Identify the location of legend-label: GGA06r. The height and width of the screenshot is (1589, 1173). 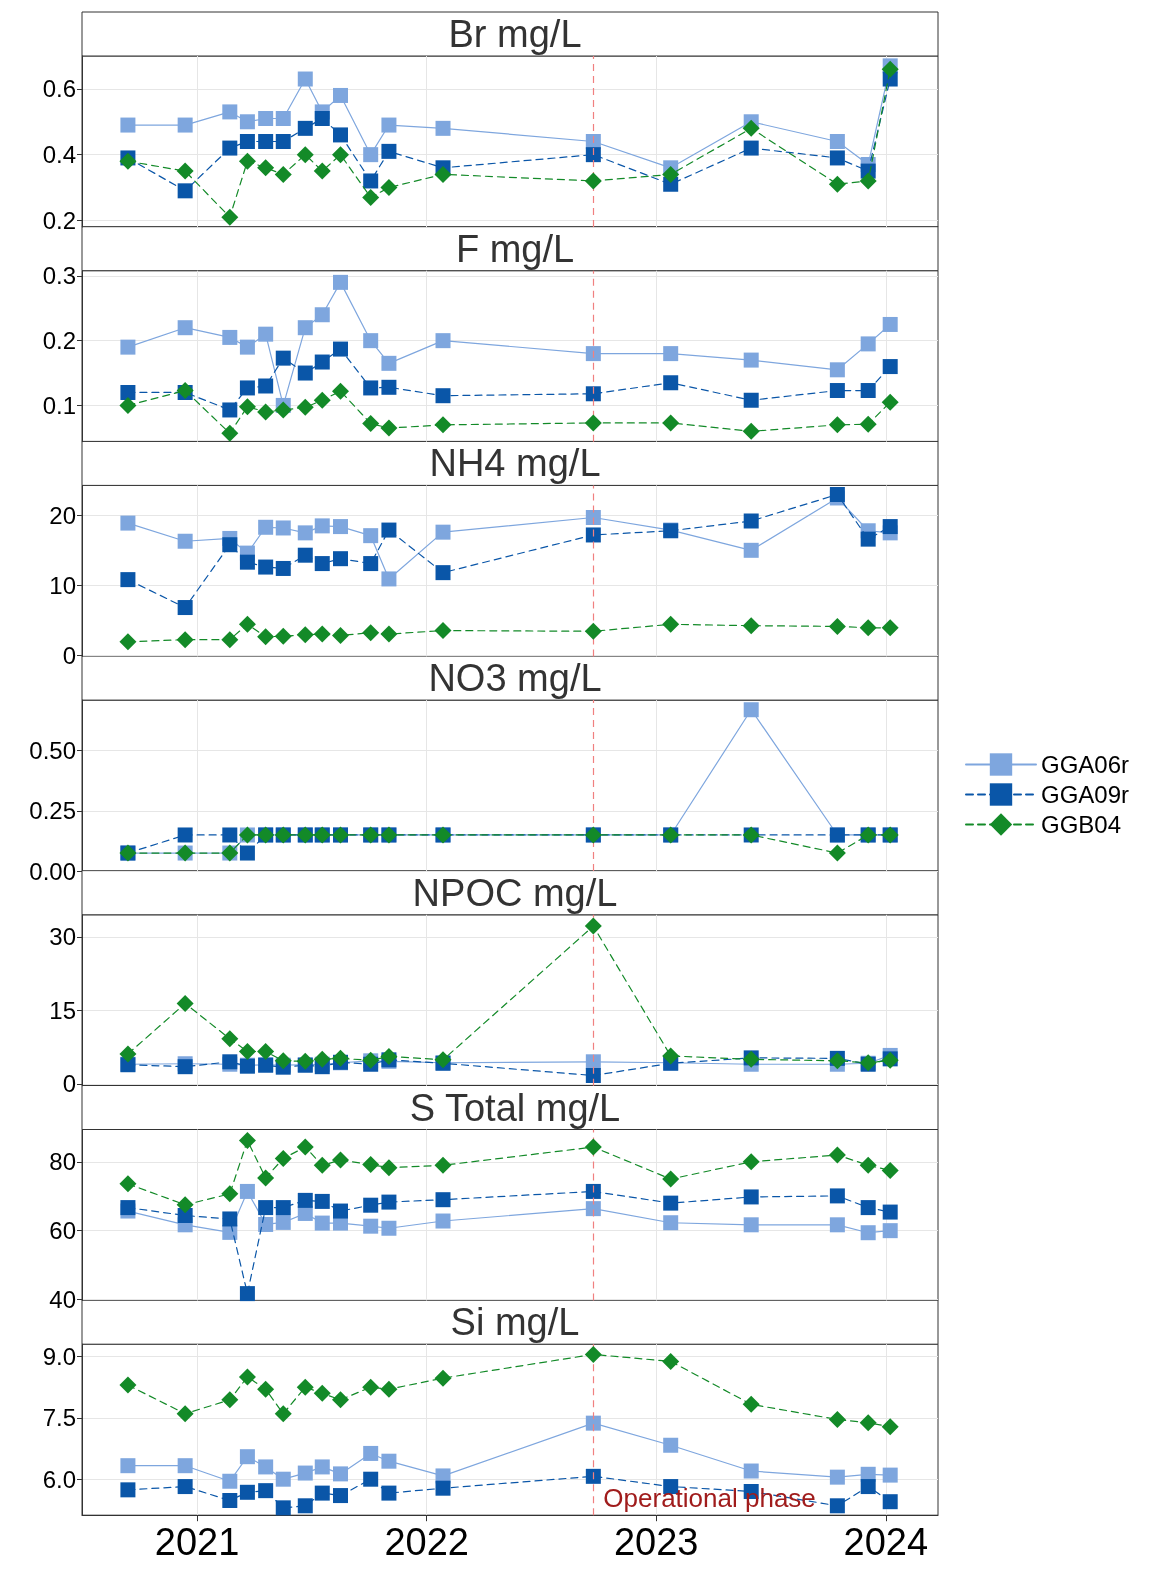
(1085, 764).